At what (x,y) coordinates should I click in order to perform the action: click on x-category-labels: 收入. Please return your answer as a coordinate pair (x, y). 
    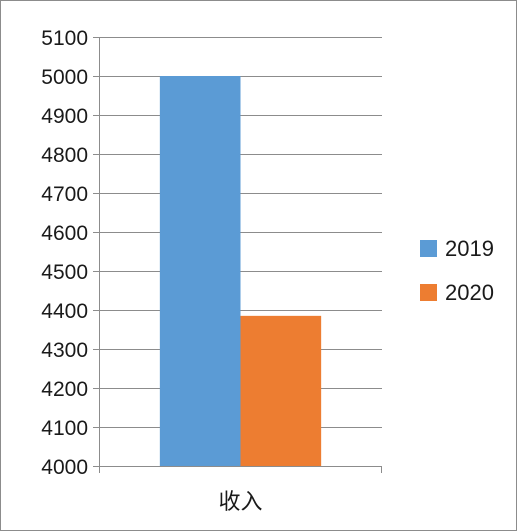
    Looking at the image, I should click on (240, 502).